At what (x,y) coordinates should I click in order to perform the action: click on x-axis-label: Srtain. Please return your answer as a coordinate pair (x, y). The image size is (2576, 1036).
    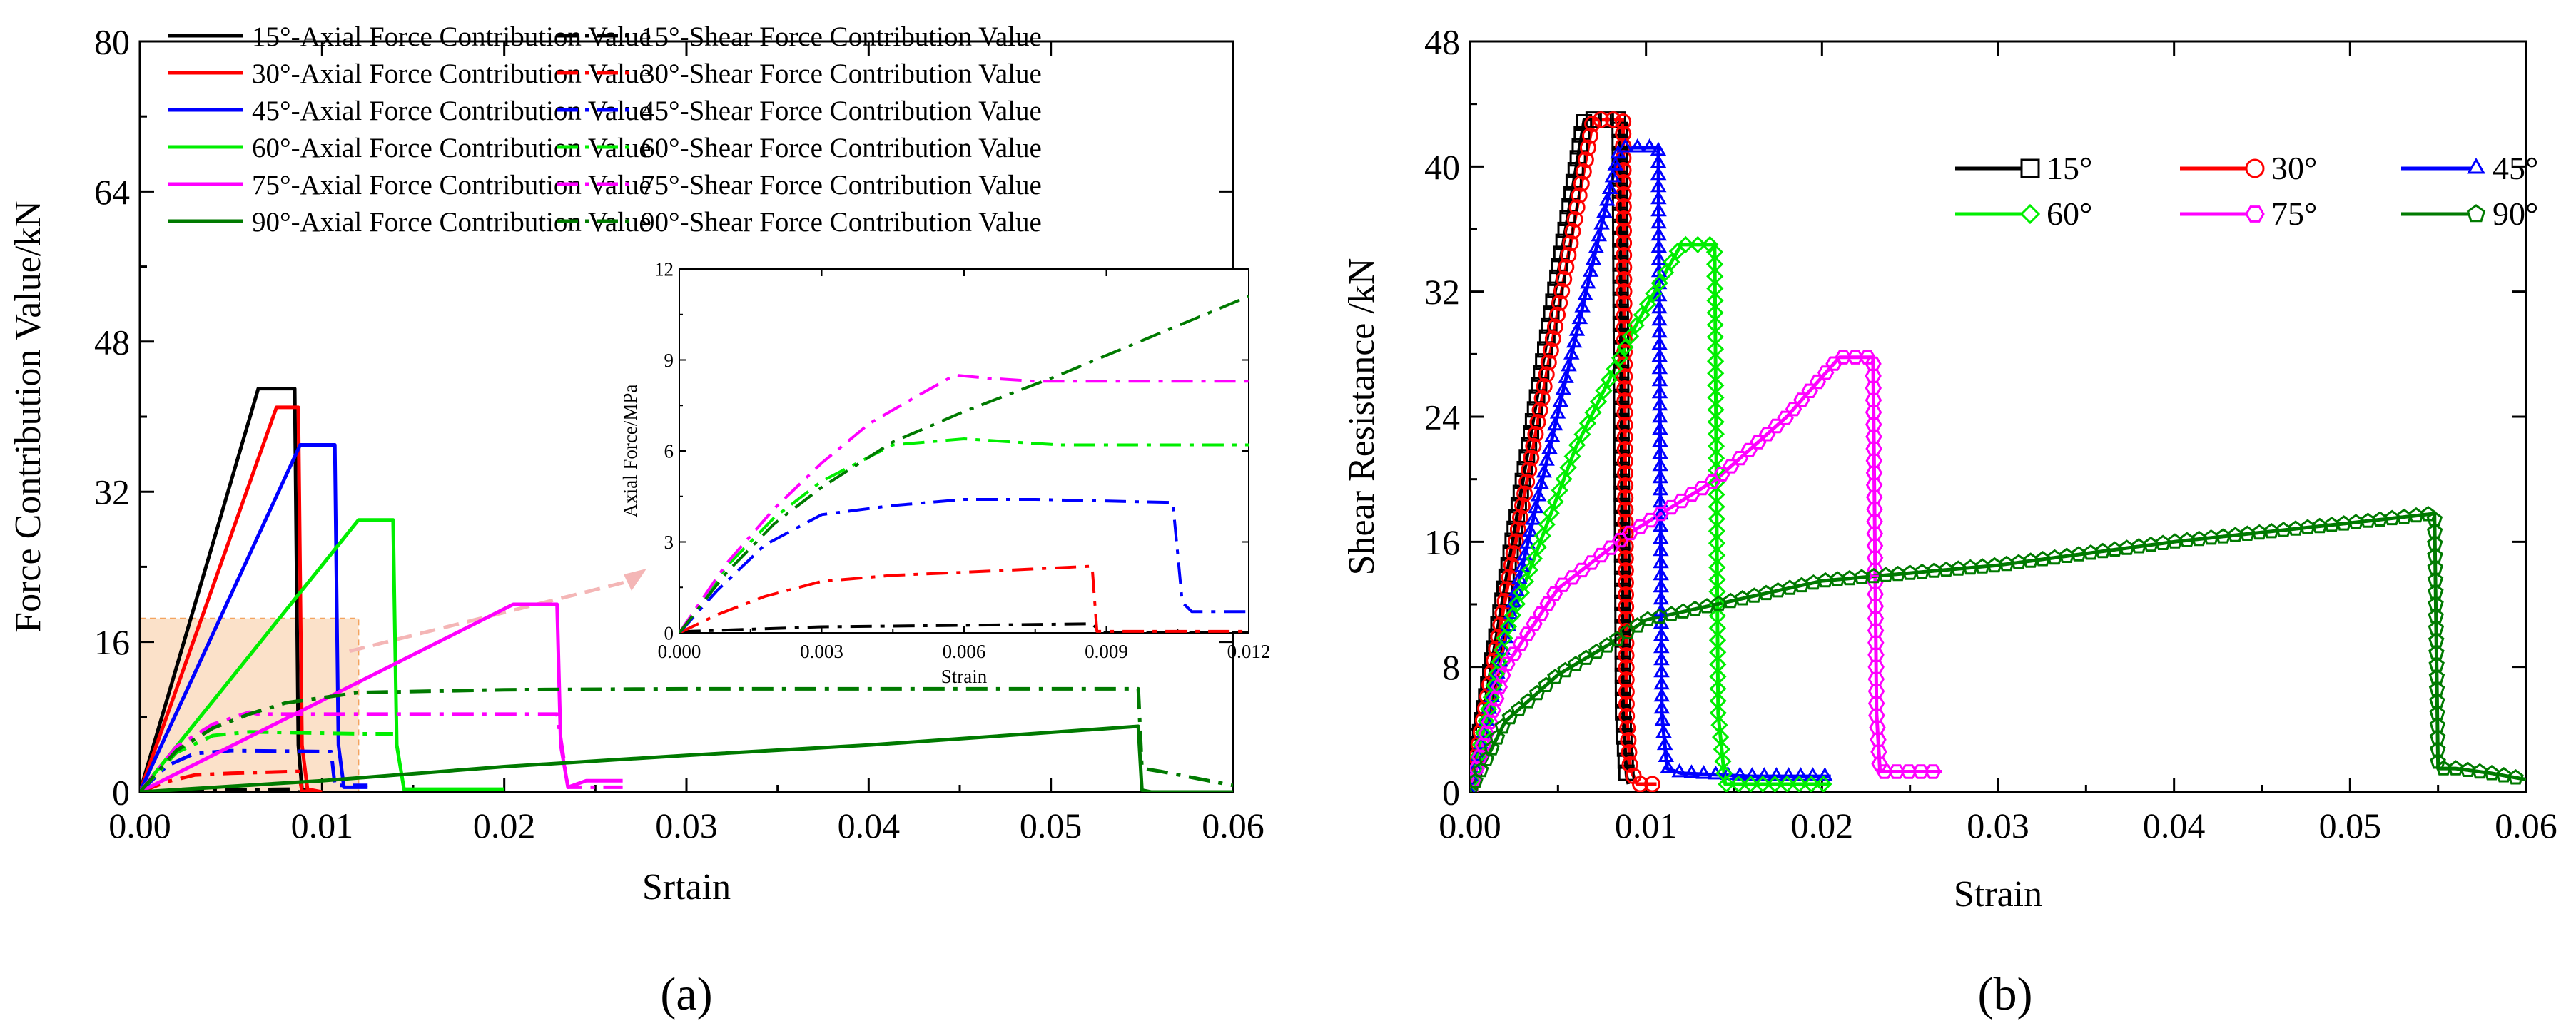
    Looking at the image, I should click on (686, 887).